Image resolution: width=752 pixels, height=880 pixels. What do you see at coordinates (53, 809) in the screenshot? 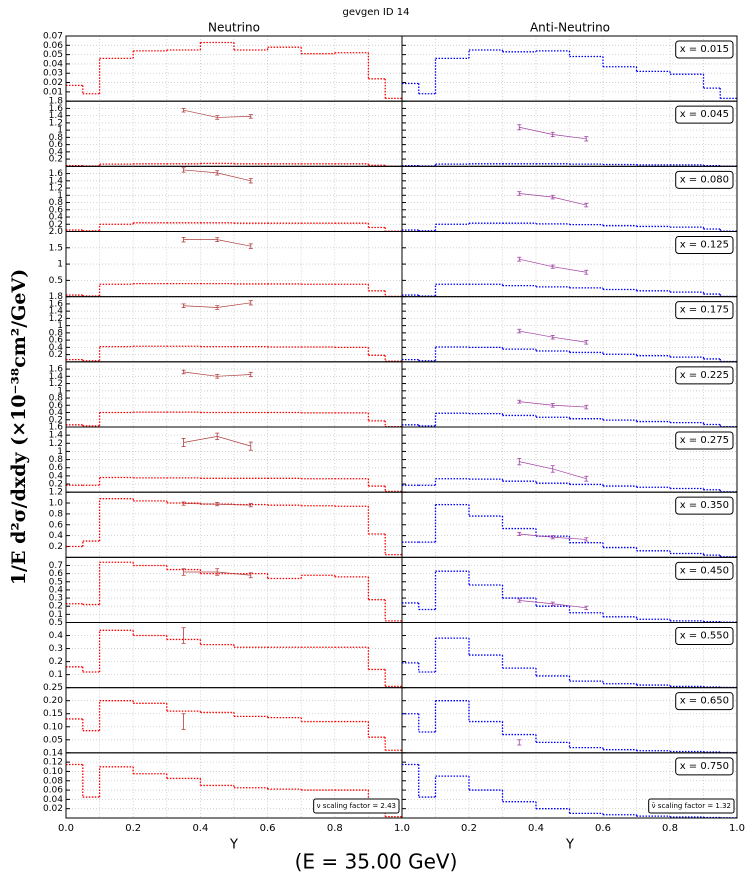
I see `y-tick-label: 0.02` at bounding box center [53, 809].